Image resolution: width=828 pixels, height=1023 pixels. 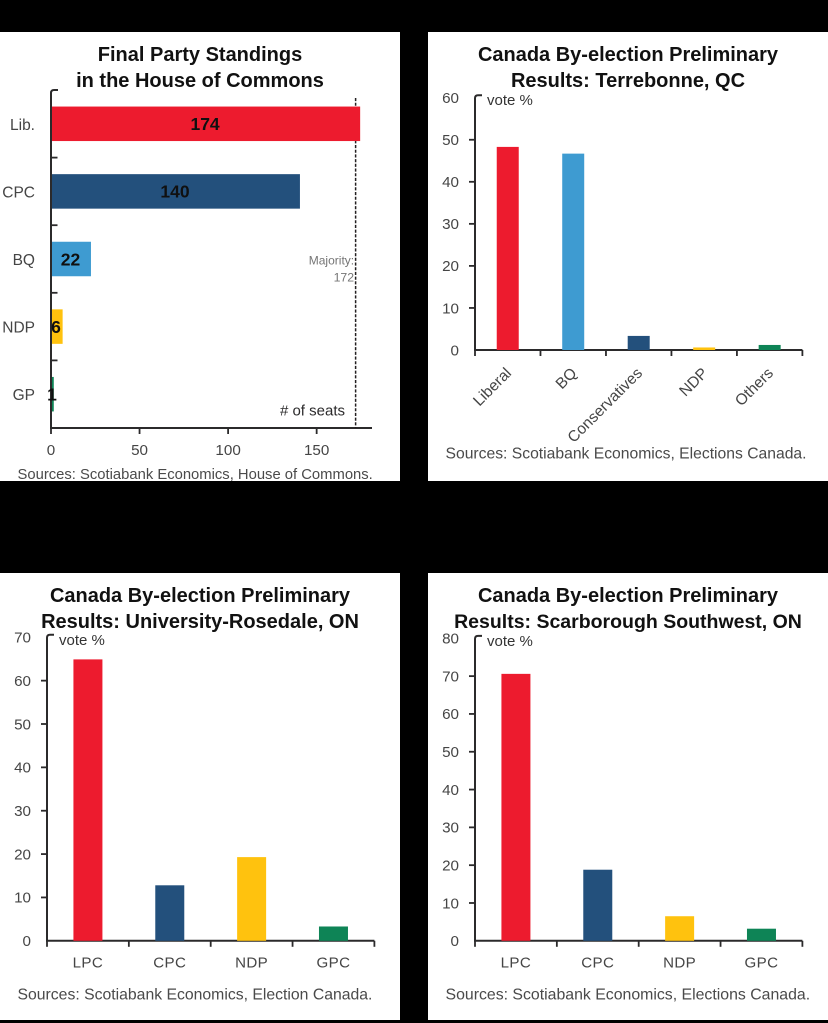 What do you see at coordinates (344, 278) in the screenshot?
I see `svg-text: 172` at bounding box center [344, 278].